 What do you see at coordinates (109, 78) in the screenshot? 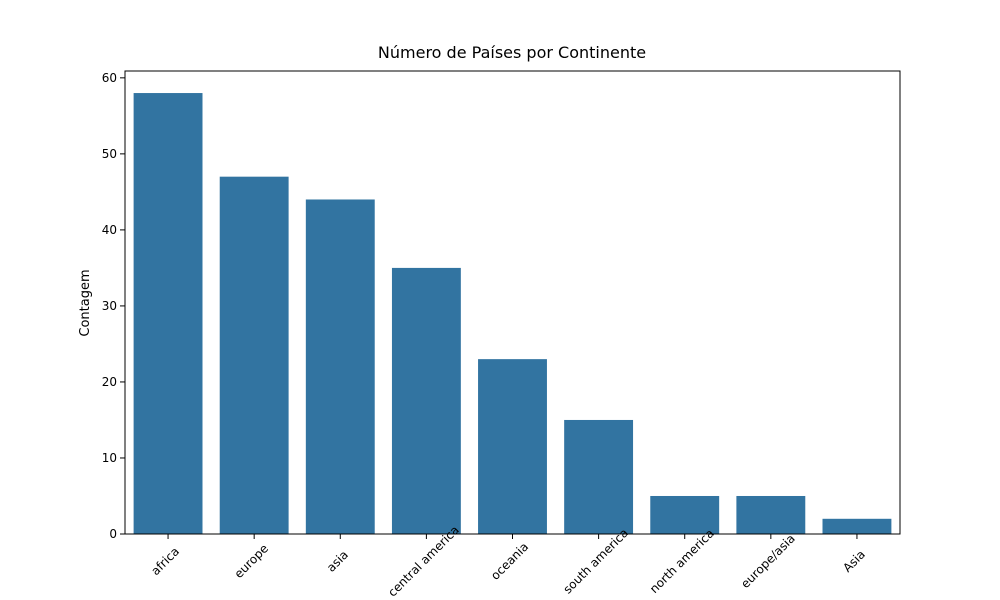
I see `y-tick-label: 60` at bounding box center [109, 78].